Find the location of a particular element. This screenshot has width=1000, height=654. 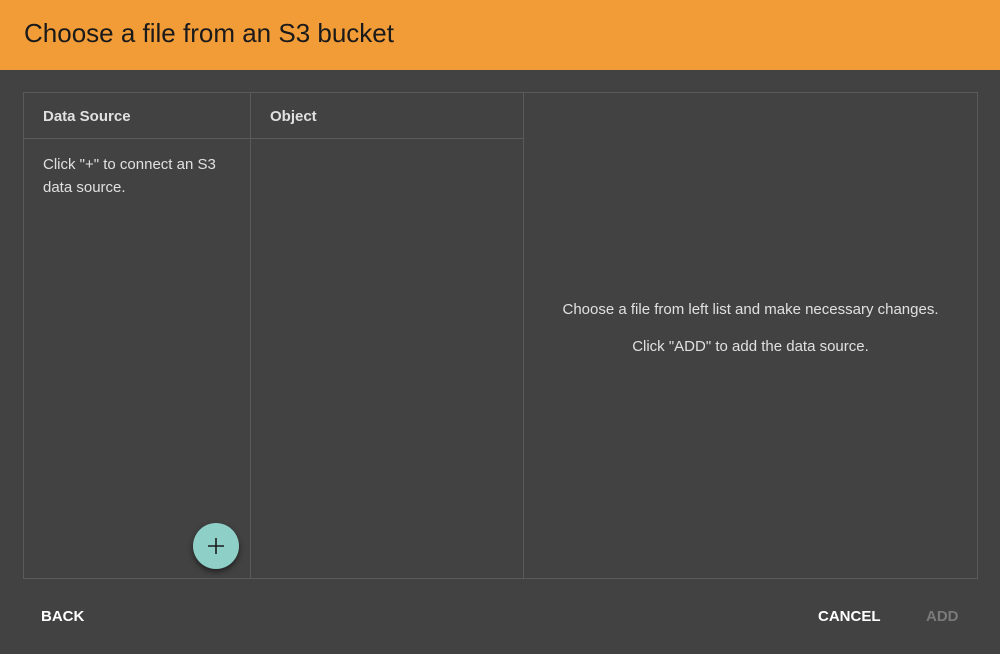

cancel-button: CANCEL is located at coordinates (849, 616).